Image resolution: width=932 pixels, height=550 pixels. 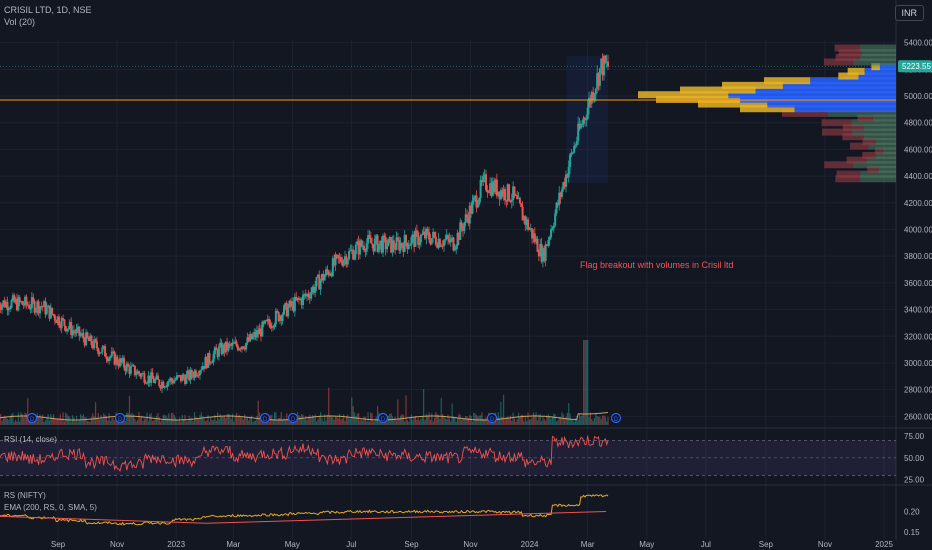 What do you see at coordinates (918, 416) in the screenshot?
I see `price-tick-label: 2600.00` at bounding box center [918, 416].